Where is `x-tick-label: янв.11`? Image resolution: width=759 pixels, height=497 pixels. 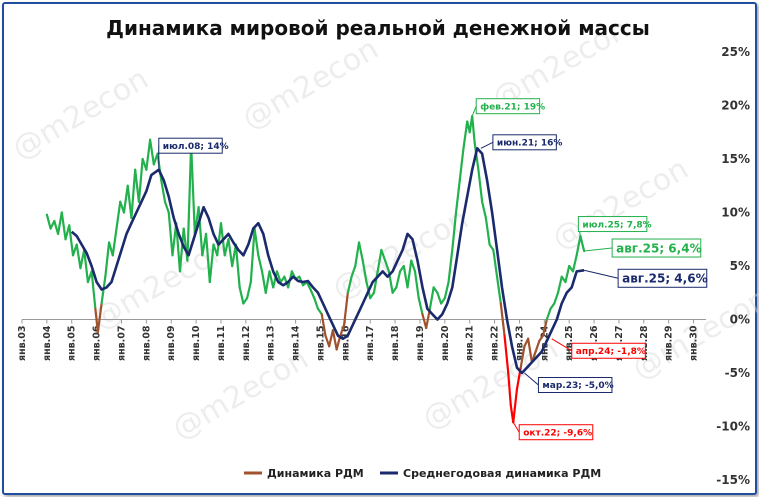 x-tick-label: янв.11 is located at coordinates (221, 344).